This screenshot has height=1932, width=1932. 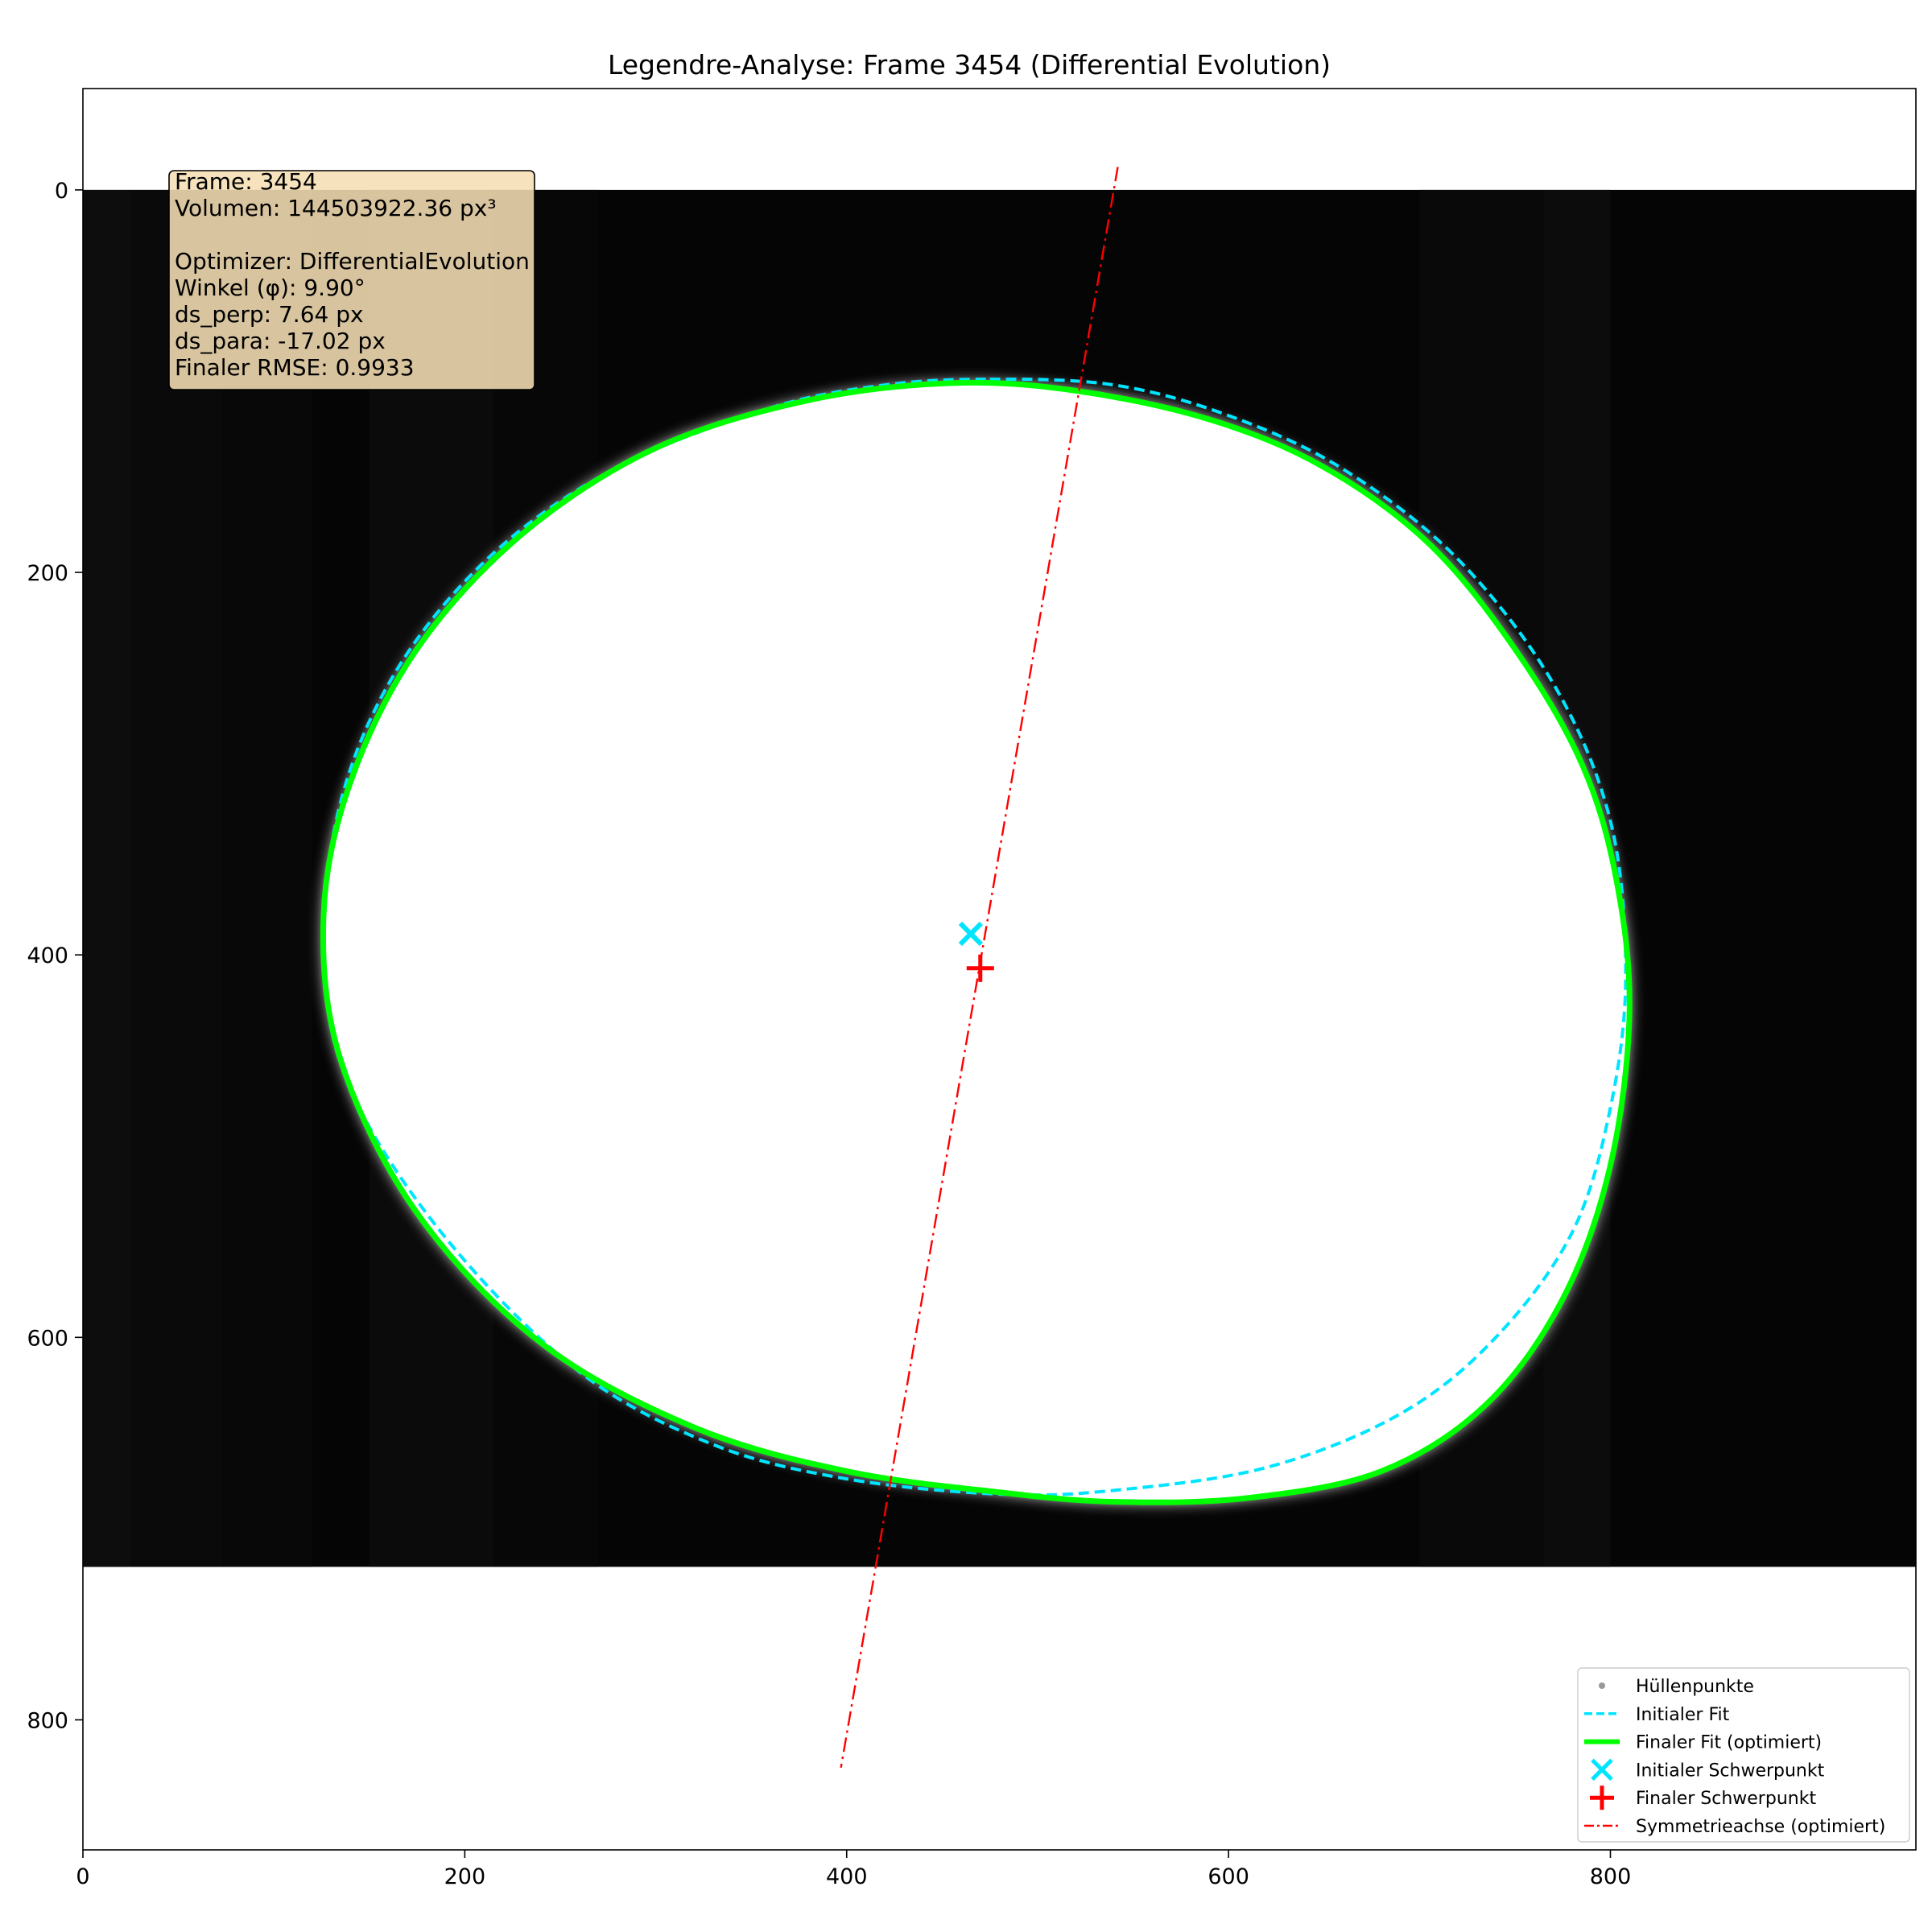 What do you see at coordinates (1726, 1799) in the screenshot?
I see `legend-label: Finaler Schwerpunkt` at bounding box center [1726, 1799].